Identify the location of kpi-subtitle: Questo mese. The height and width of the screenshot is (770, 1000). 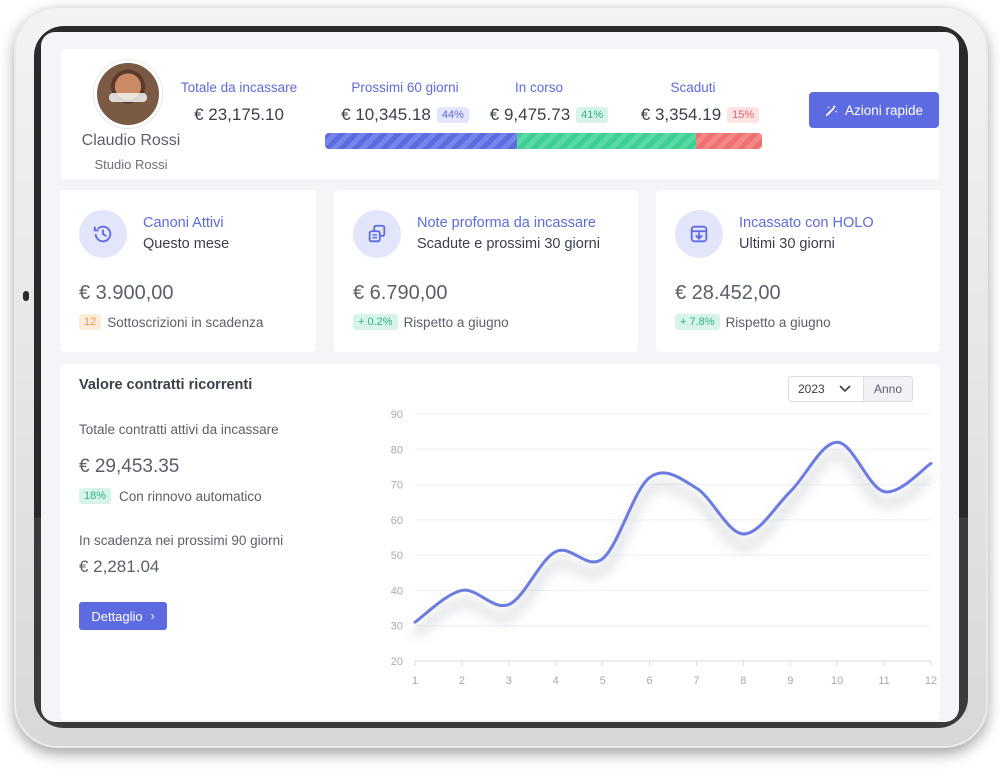
(186, 244).